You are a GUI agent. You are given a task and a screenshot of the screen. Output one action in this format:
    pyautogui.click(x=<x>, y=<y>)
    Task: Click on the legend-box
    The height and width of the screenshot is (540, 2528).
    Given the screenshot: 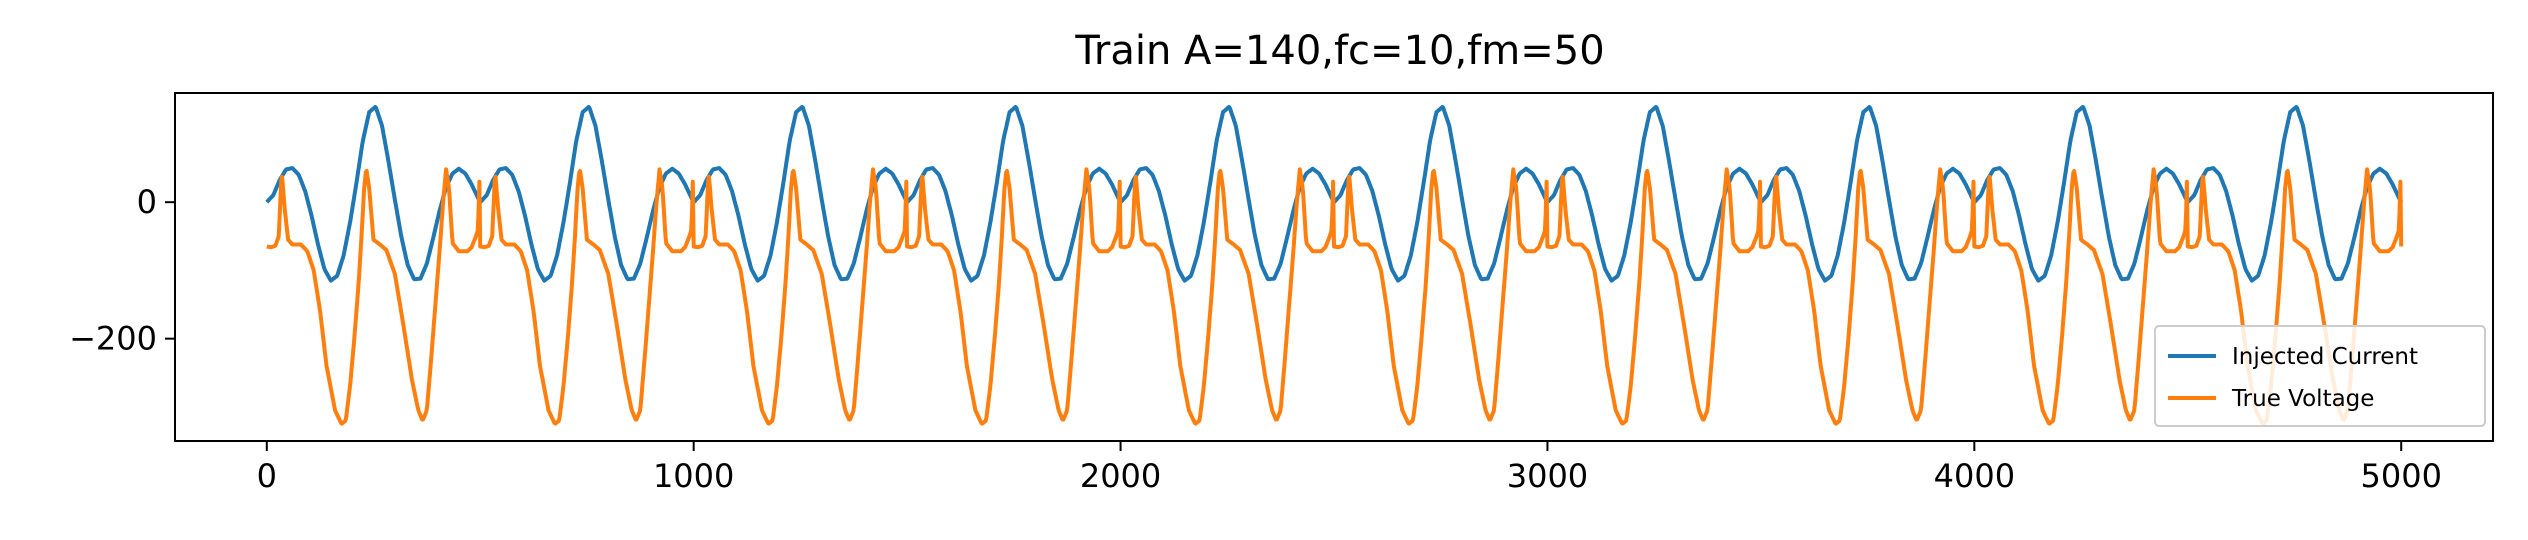 What is the action you would take?
    pyautogui.click(x=2320, y=376)
    